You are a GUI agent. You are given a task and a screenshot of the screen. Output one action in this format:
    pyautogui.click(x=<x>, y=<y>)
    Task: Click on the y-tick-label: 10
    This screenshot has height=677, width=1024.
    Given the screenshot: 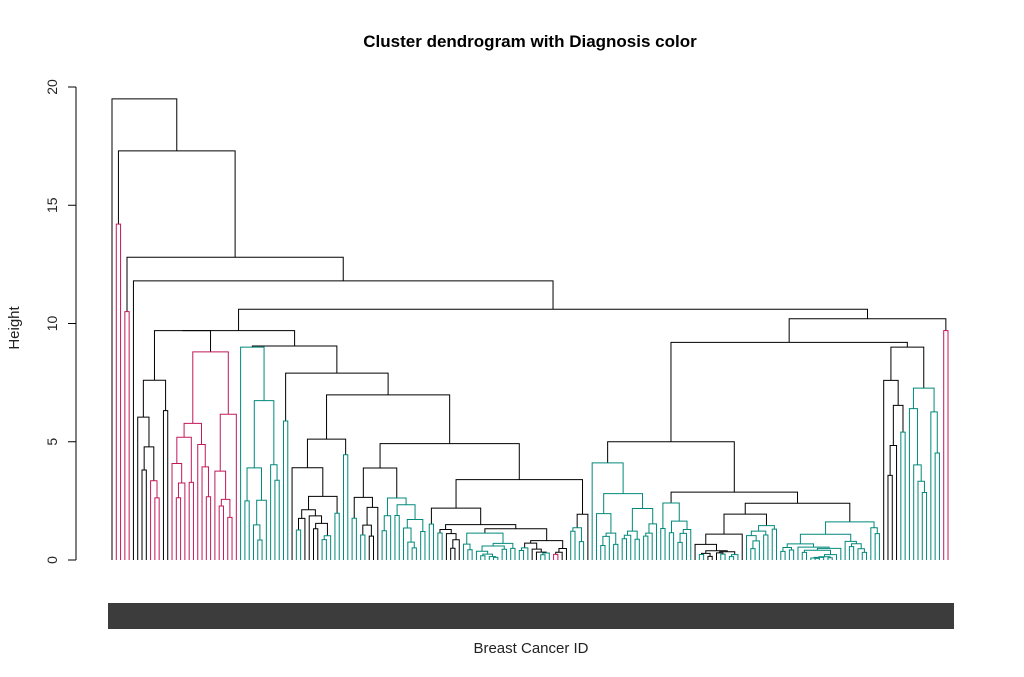 What is the action you would take?
    pyautogui.click(x=52, y=324)
    